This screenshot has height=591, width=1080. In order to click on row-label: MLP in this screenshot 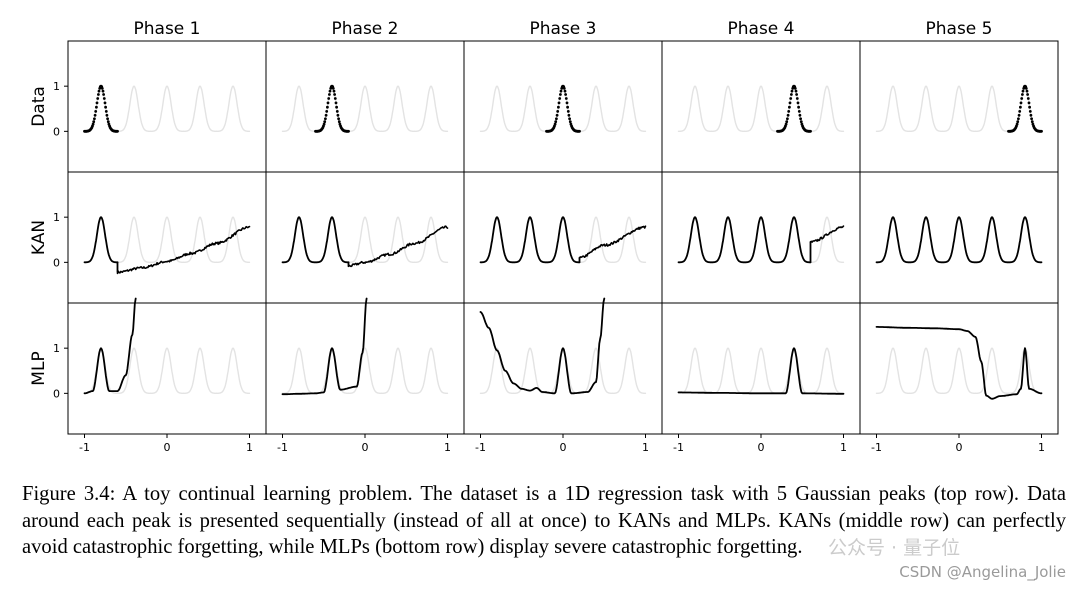, I will do `click(39, 368)`.